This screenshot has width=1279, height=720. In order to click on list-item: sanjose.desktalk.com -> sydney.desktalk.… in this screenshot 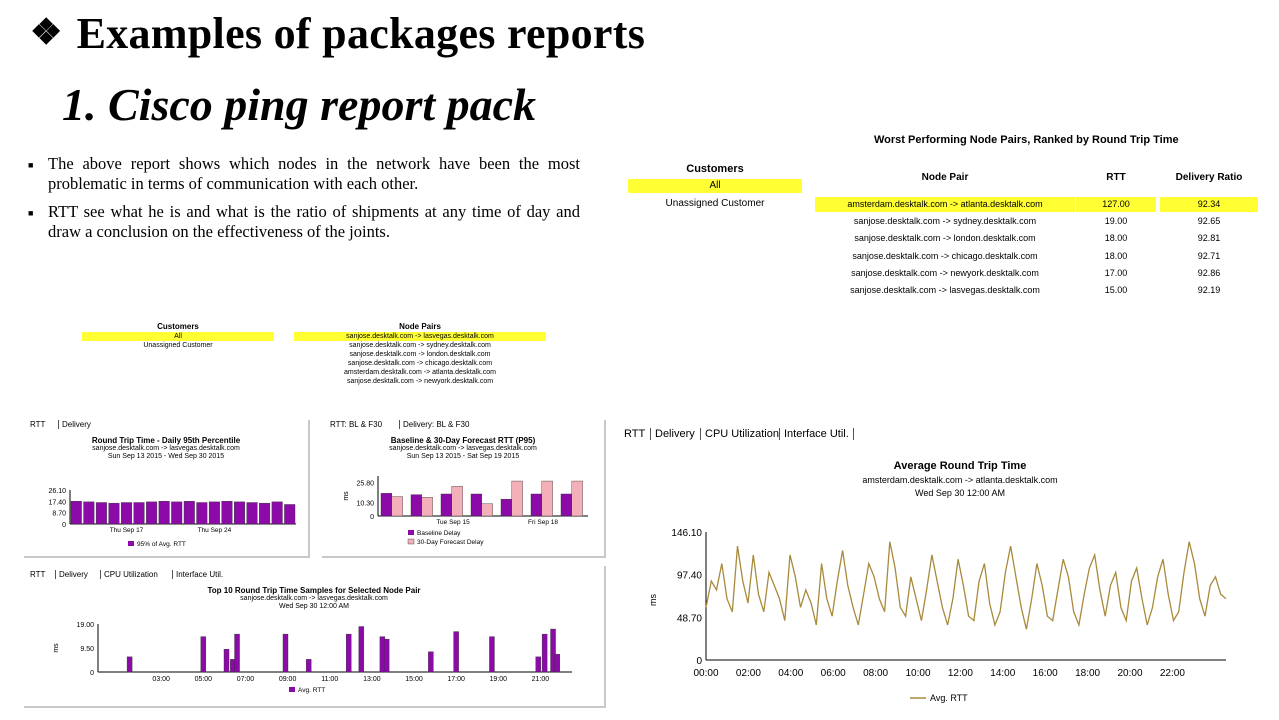, I will do `click(420, 345)`.